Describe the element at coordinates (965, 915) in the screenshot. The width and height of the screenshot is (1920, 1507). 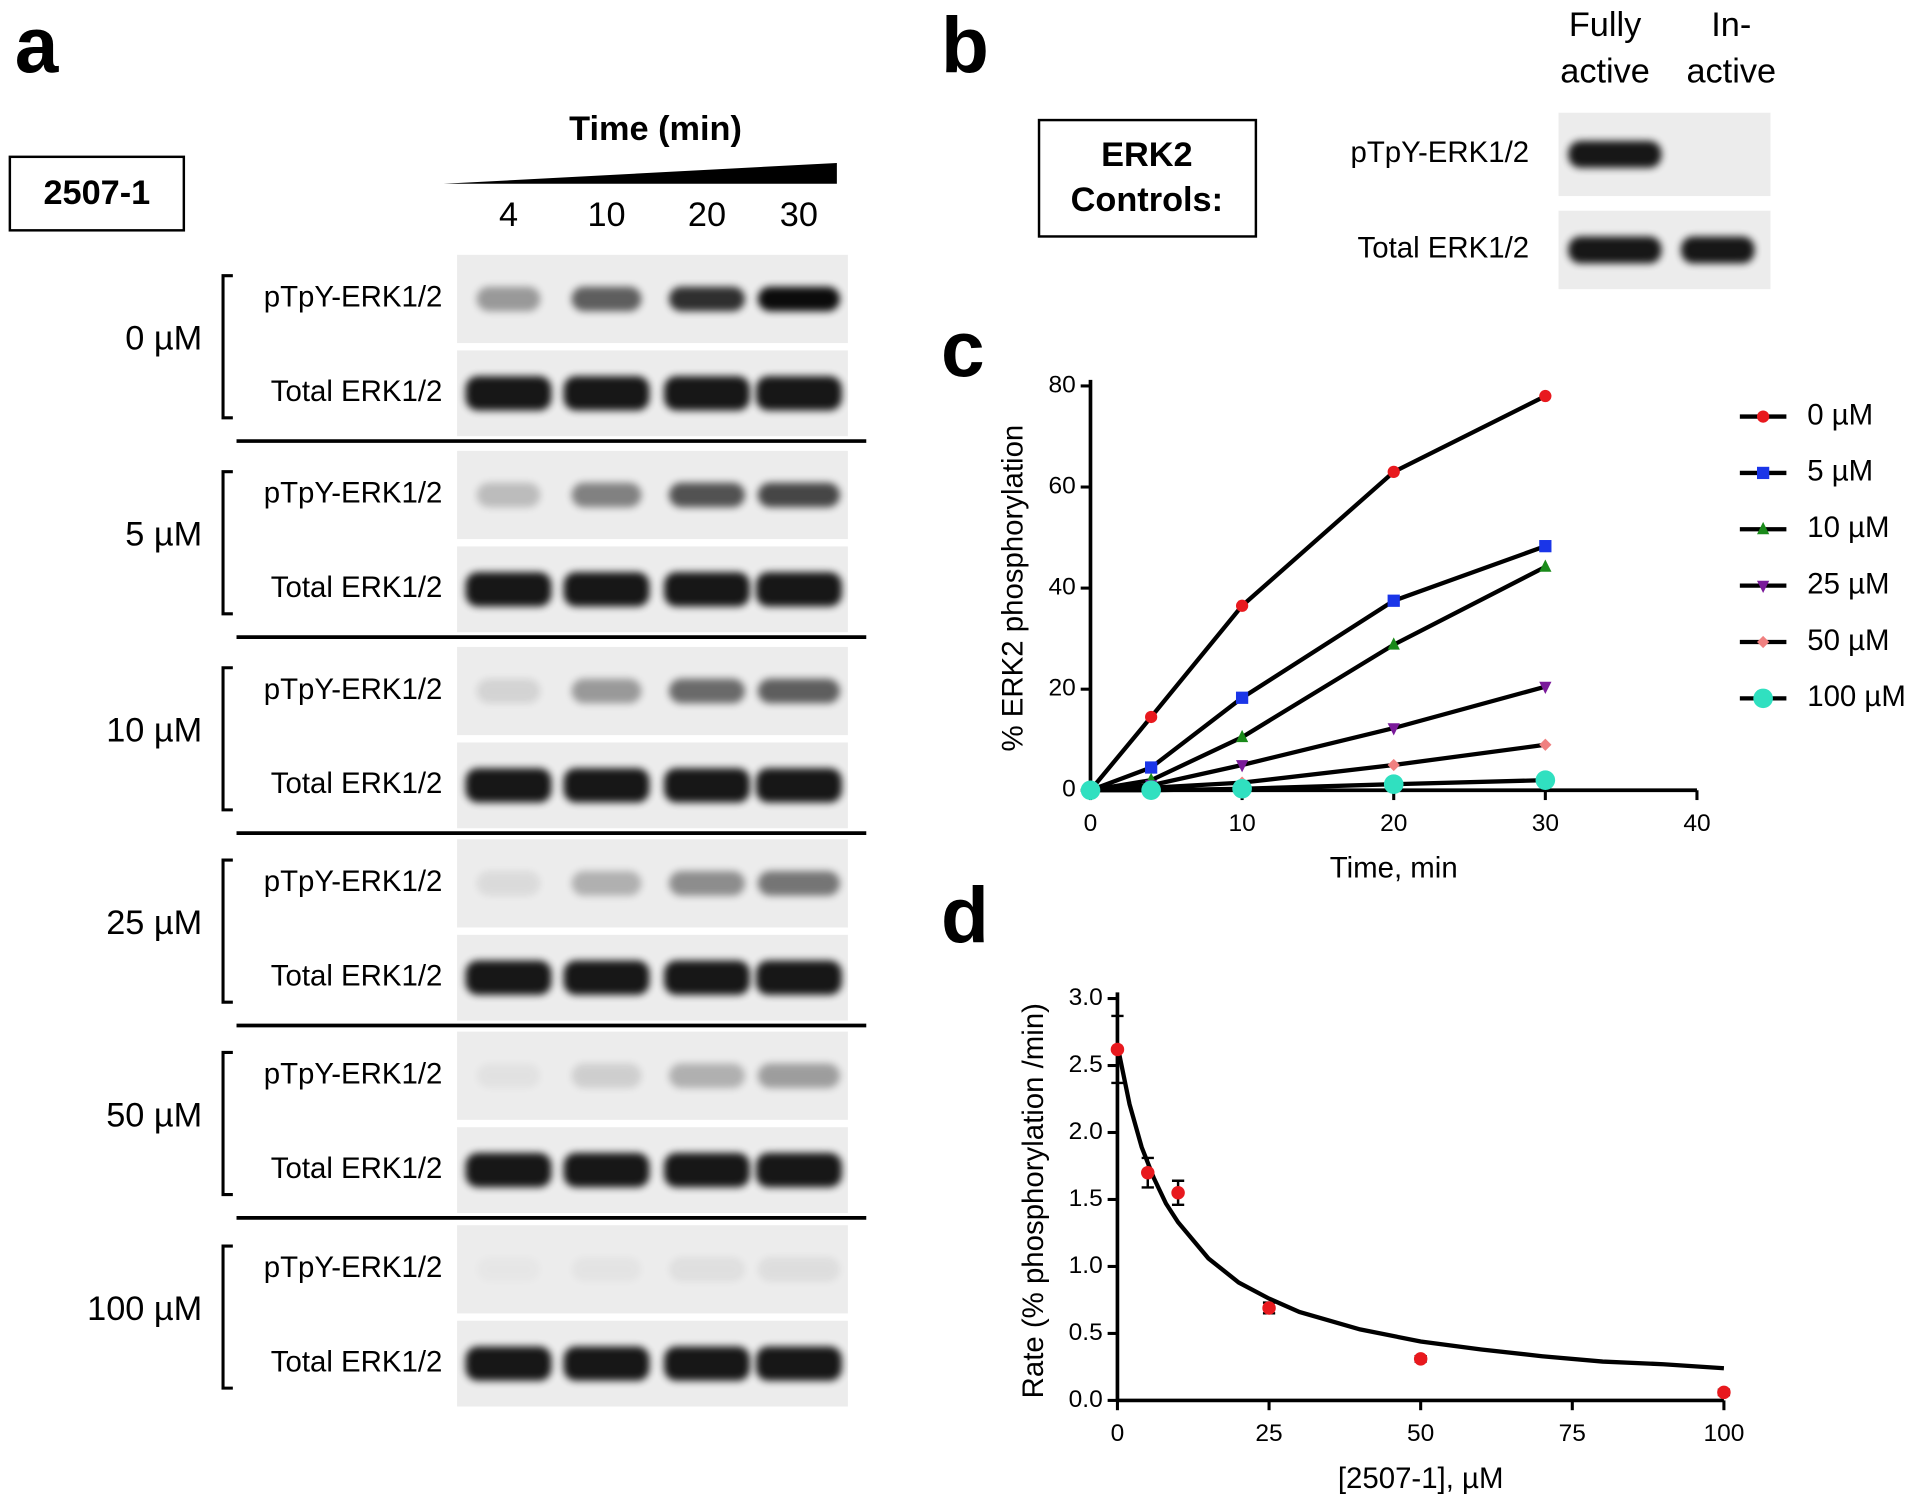
I see `panel-label: d` at that location.